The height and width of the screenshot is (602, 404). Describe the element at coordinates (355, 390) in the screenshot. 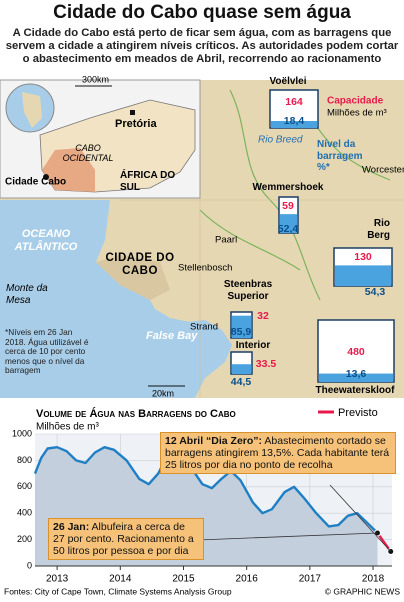

I see `dam-name: Theewaterskloof` at that location.